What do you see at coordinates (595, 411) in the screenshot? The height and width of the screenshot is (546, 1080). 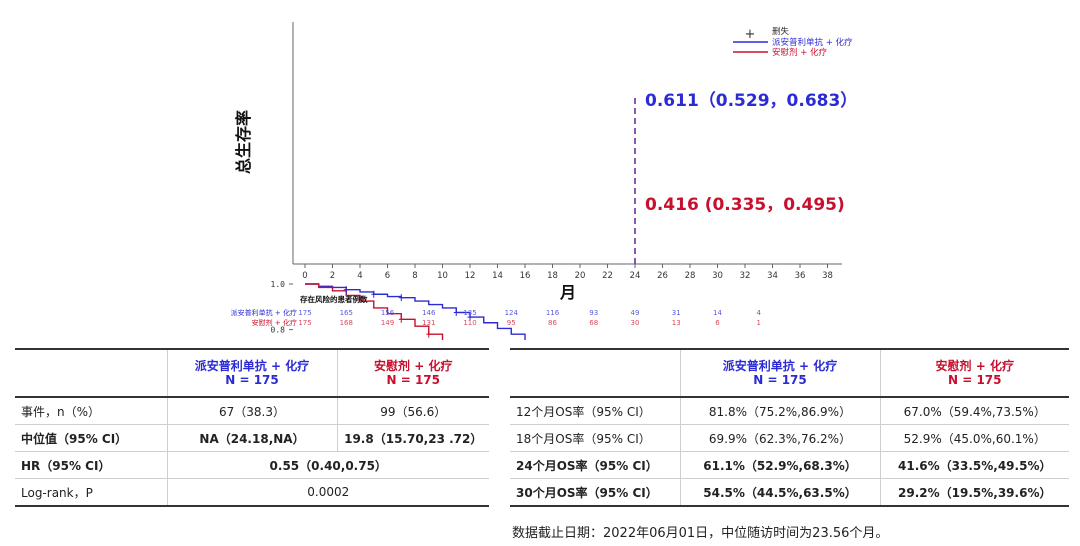 I see `row-label: 12个月OS率（95% CI）` at bounding box center [595, 411].